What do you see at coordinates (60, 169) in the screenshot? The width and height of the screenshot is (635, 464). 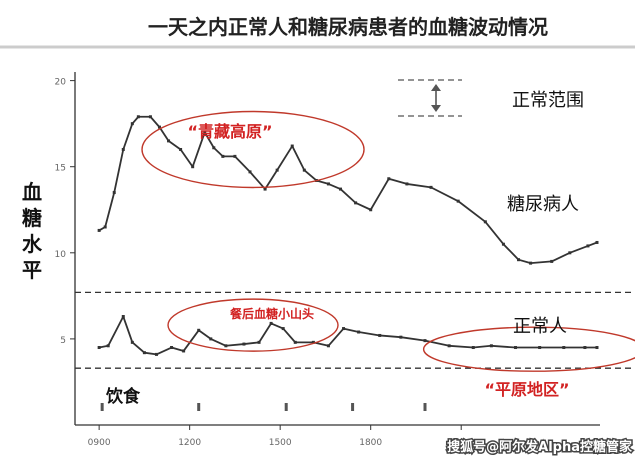 I see `y-tick-label: 15` at bounding box center [60, 169].